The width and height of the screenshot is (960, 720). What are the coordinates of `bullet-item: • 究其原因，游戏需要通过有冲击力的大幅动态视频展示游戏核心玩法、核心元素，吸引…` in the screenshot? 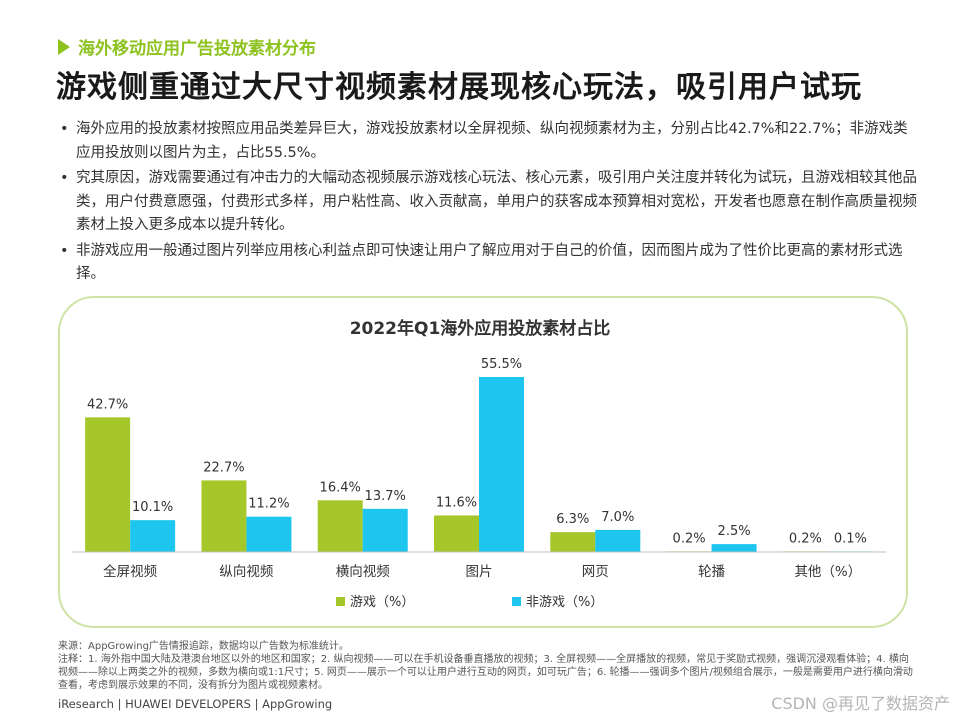 It's located at (488, 202).